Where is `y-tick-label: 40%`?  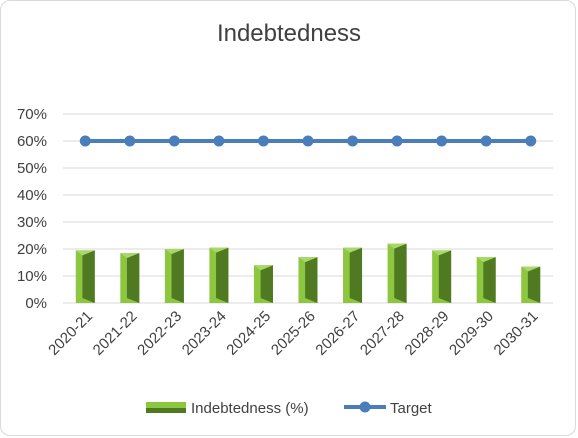 y-tick-label: 40% is located at coordinates (32, 195).